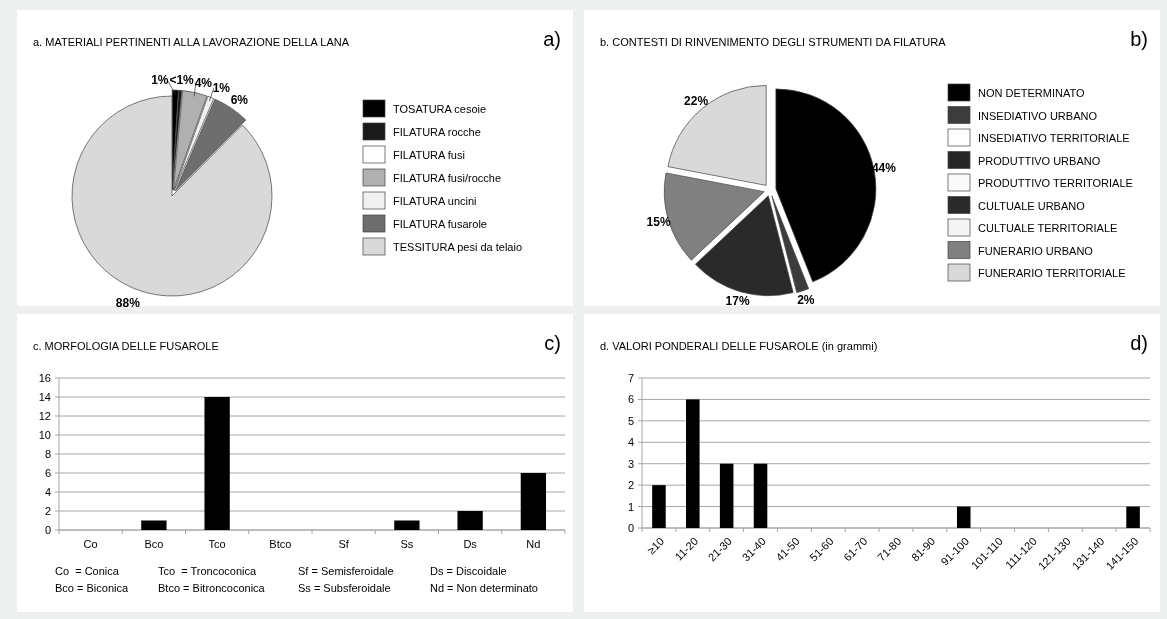 The height and width of the screenshot is (619, 1167). I want to click on y-tick-label: 1, so click(630, 506).